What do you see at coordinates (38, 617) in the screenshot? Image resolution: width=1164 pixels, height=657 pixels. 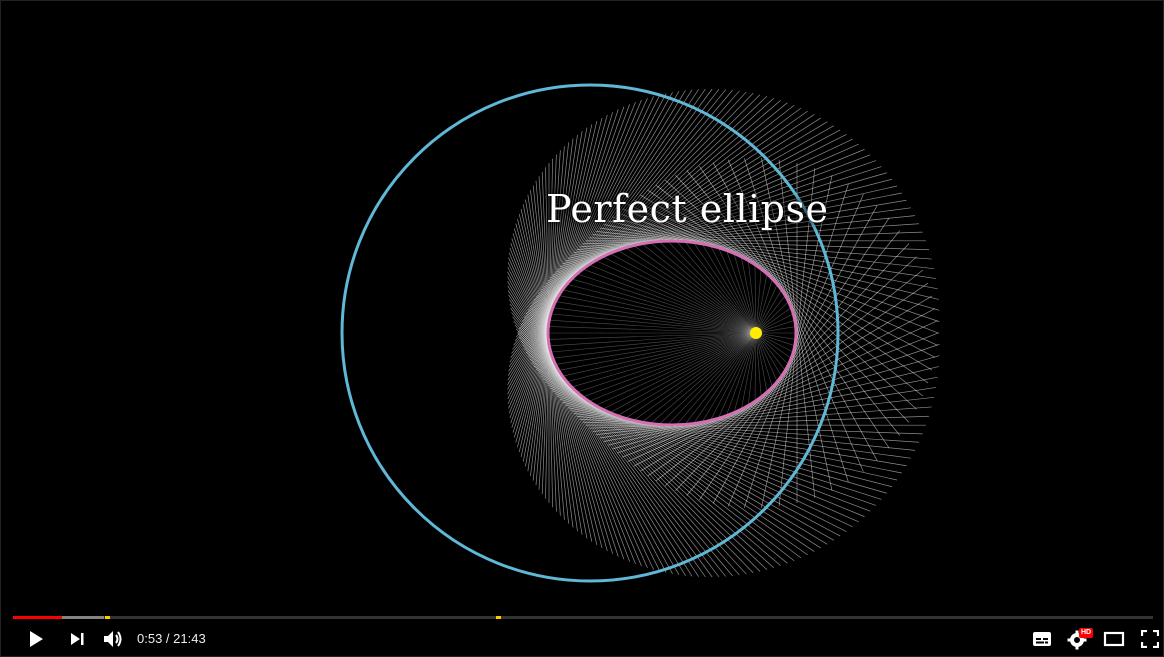 I see `progress-played` at bounding box center [38, 617].